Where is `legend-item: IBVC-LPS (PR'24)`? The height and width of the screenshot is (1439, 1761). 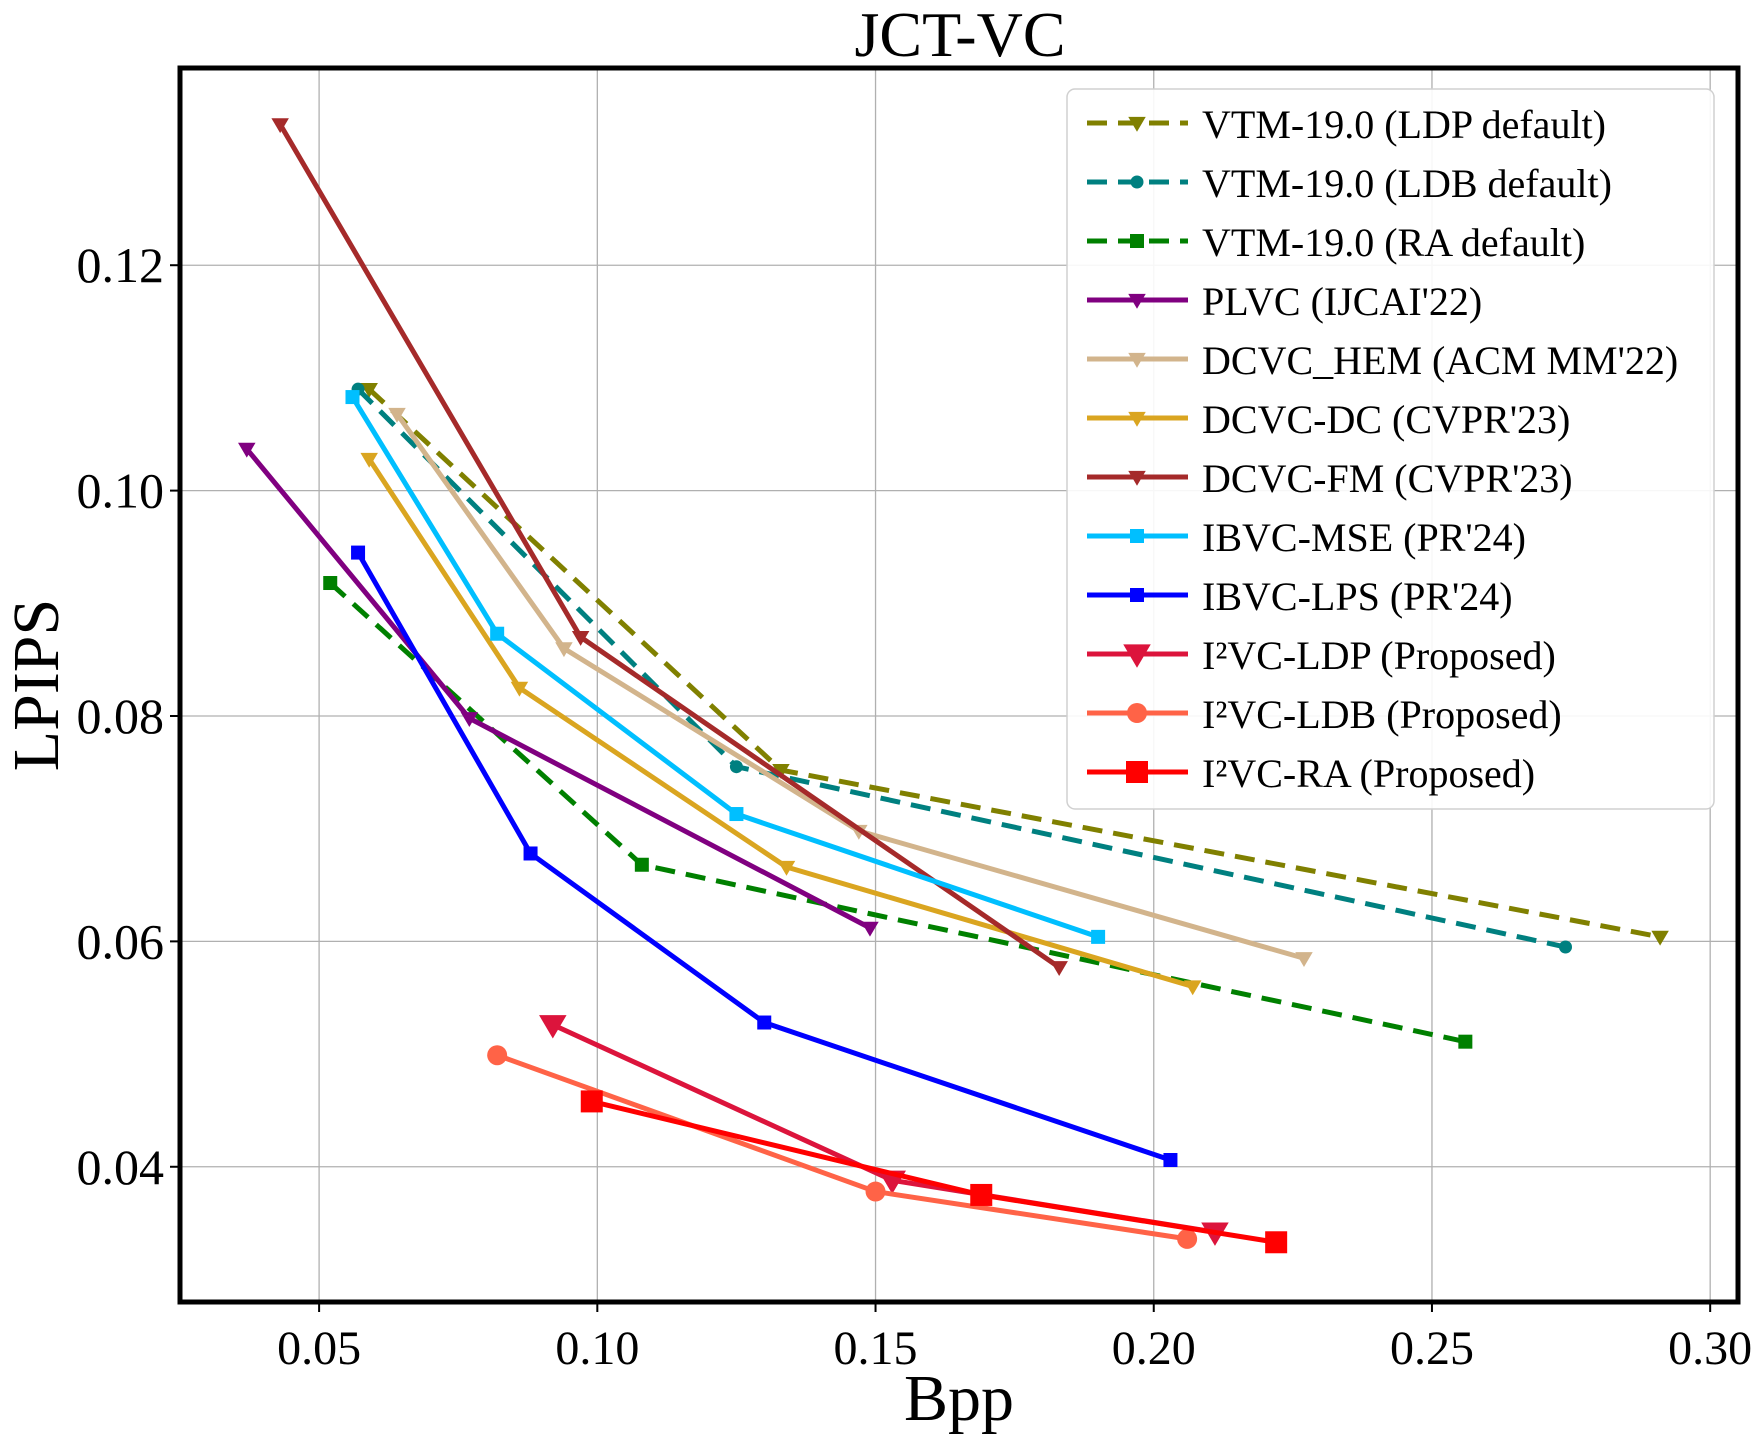 legend-item: IBVC-LPS (PR'24) is located at coordinates (1300, 596).